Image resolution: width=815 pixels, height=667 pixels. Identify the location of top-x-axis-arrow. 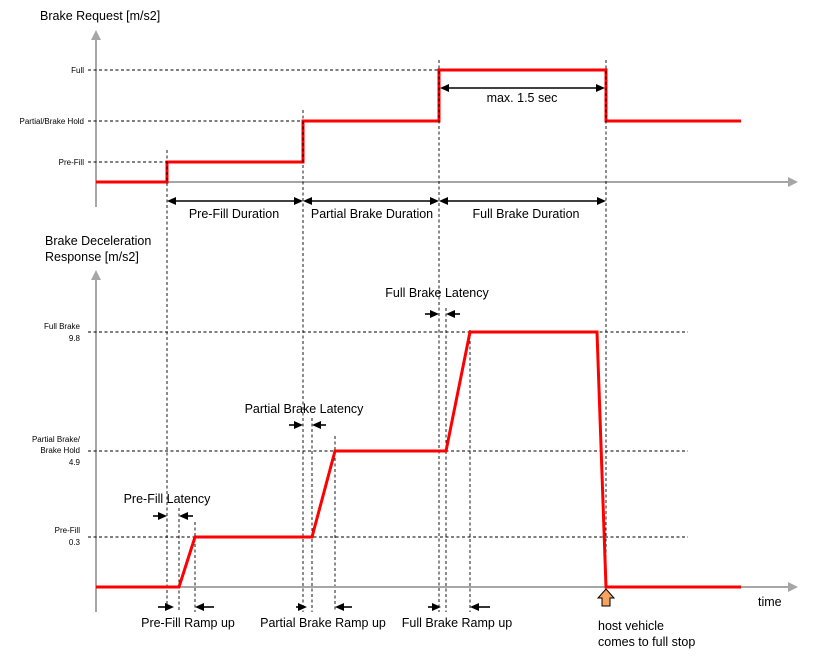
(793, 182).